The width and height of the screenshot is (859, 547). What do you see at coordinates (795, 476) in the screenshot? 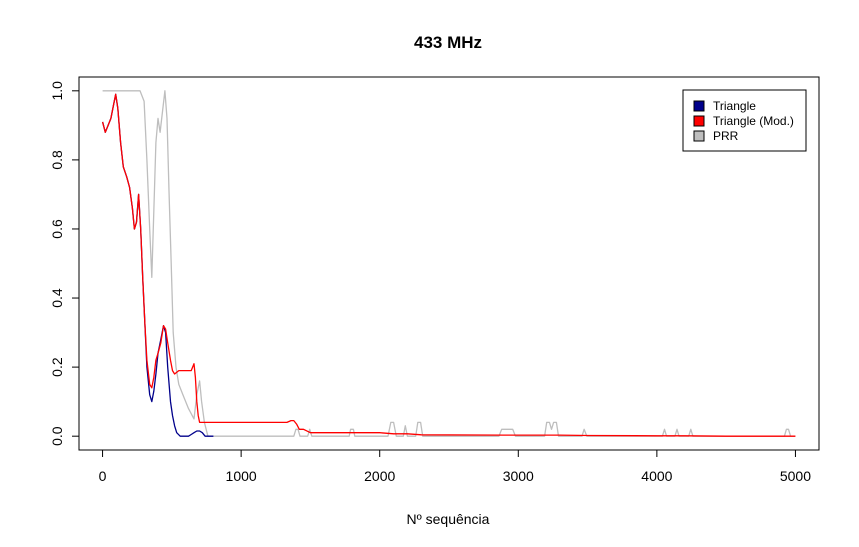
I see `x-tick-label: 5000` at bounding box center [795, 476].